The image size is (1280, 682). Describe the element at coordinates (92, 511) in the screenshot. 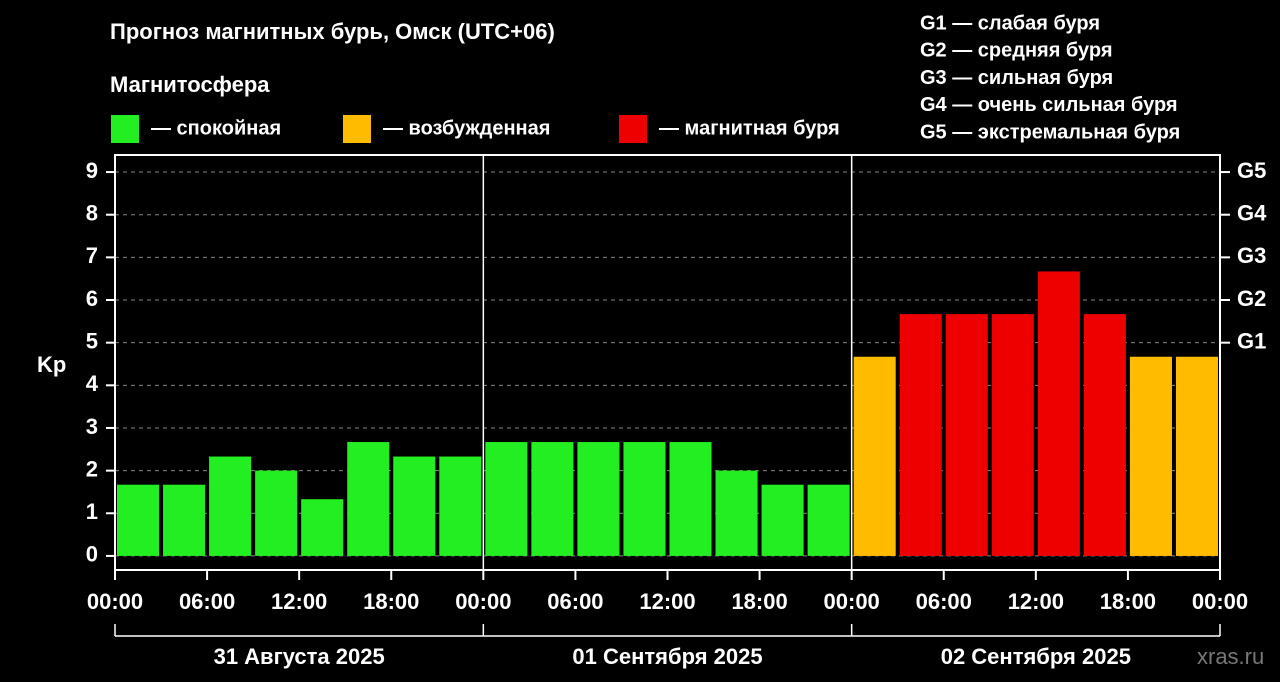

I see `y-tick-label: 1` at that location.